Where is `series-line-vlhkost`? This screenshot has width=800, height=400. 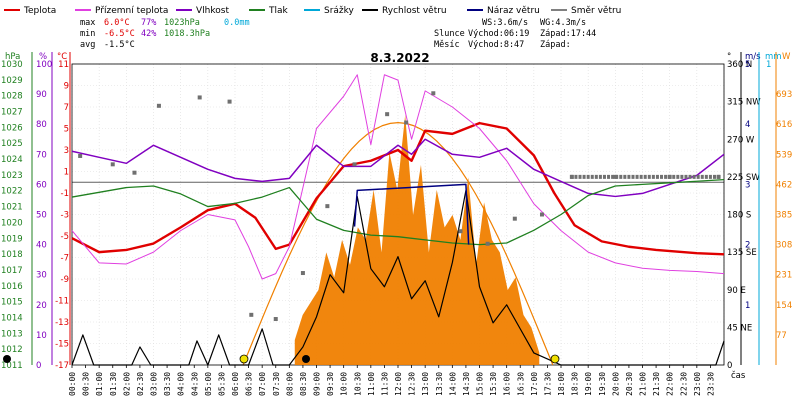
series-line-vlhkost is located at coordinates (398, 168).